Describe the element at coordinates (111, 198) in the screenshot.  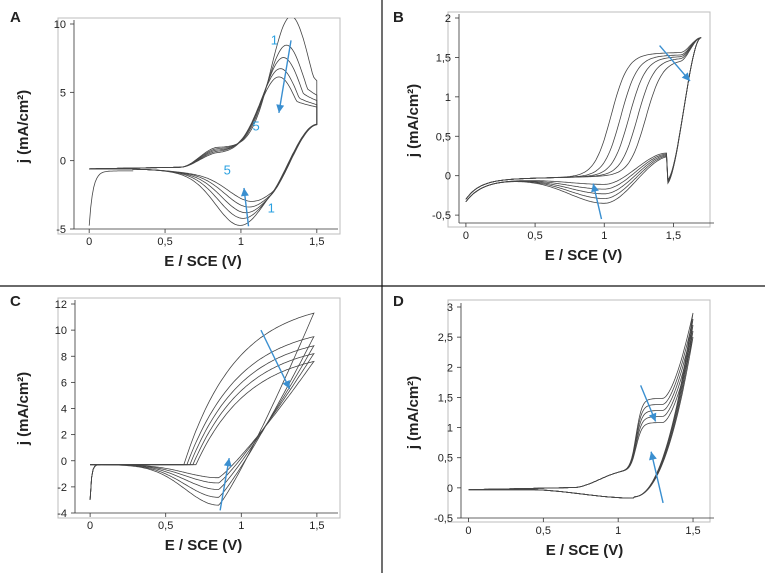
I see `panel-a-initial-sweep` at that location.